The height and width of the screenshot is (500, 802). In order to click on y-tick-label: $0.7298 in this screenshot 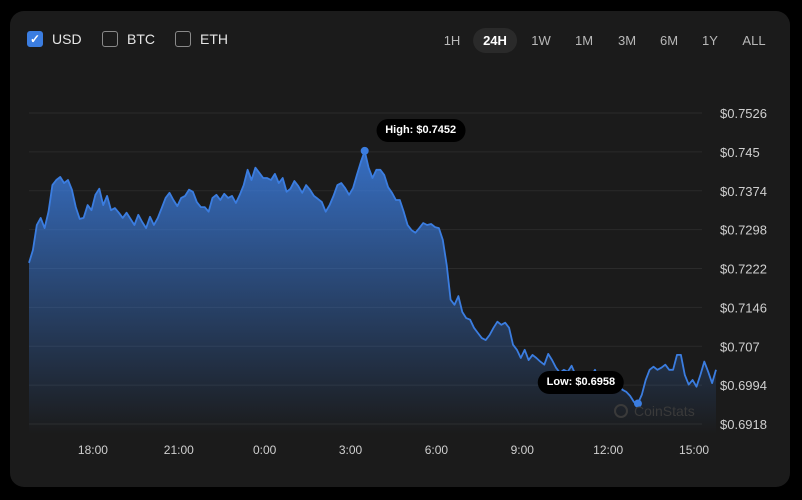, I will do `click(743, 230)`.